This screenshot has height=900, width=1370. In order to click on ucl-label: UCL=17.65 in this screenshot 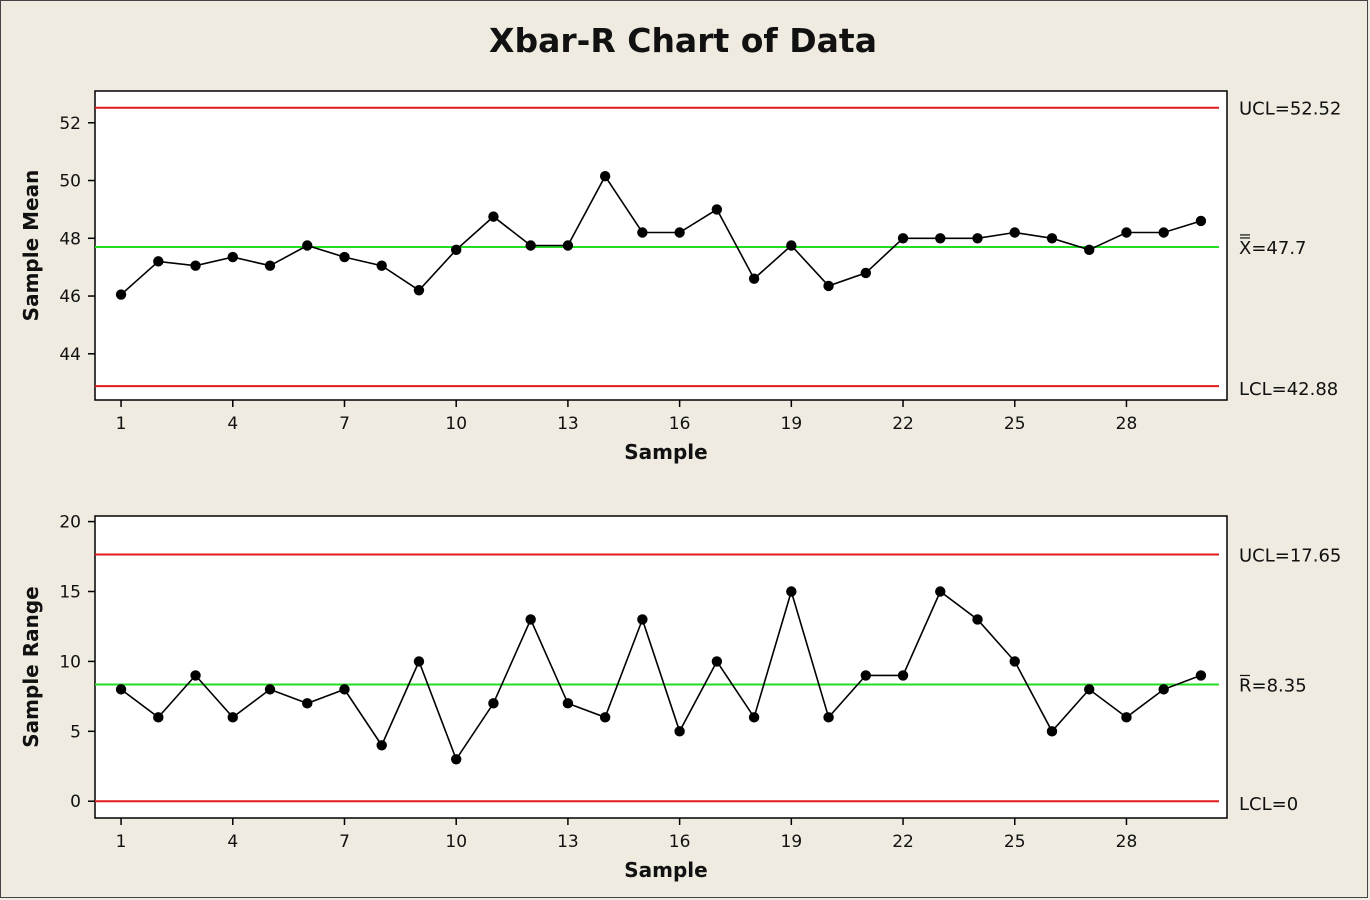, I will do `click(1290, 555)`.